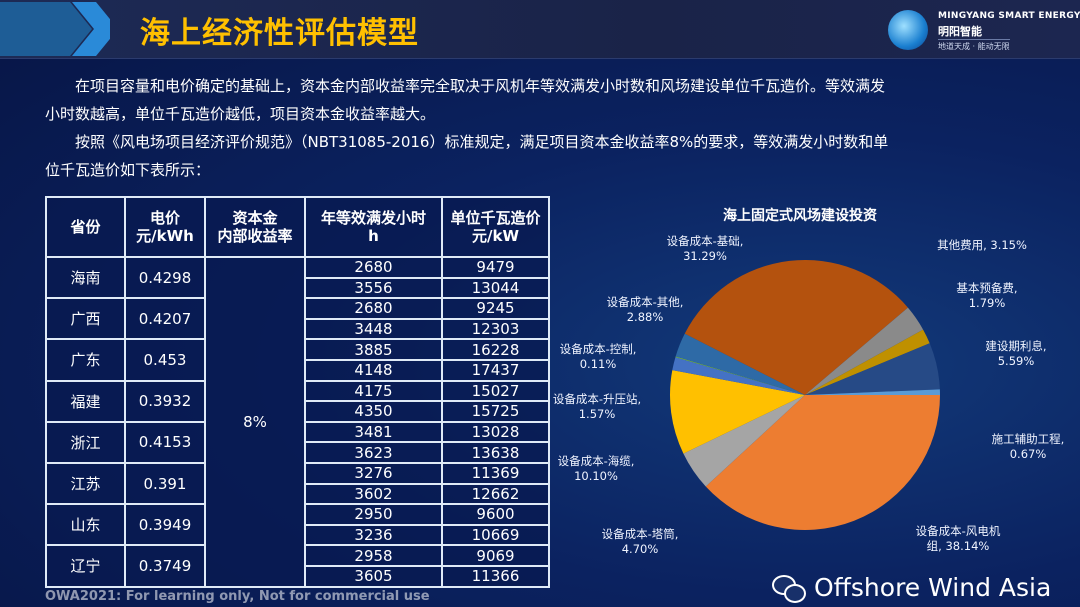  Describe the element at coordinates (373, 349) in the screenshot. I see `hours-cell: 3885` at that location.